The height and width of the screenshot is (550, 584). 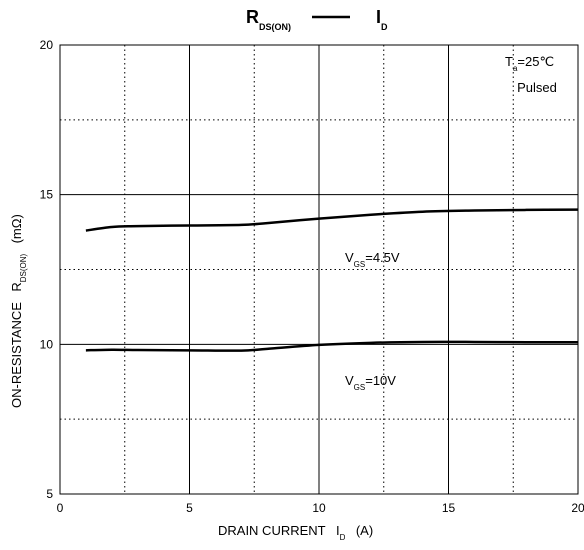 What do you see at coordinates (509, 61) in the screenshot?
I see `annotation-part: T` at bounding box center [509, 61].